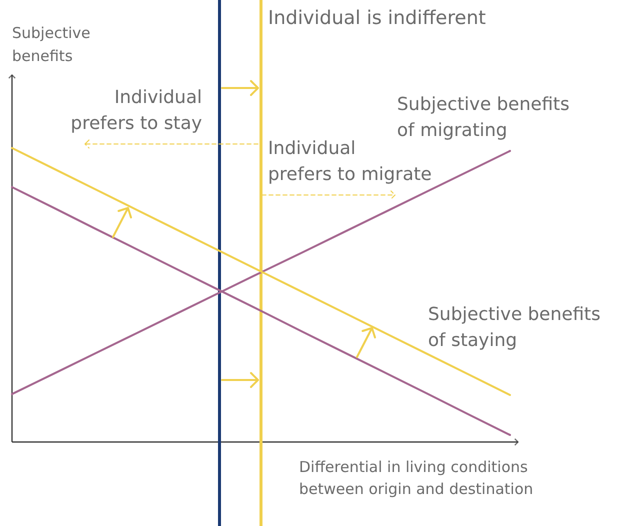 This screenshot has height=526, width=618. I want to click on series-label: Subjective benefits of staying, so click(514, 327).